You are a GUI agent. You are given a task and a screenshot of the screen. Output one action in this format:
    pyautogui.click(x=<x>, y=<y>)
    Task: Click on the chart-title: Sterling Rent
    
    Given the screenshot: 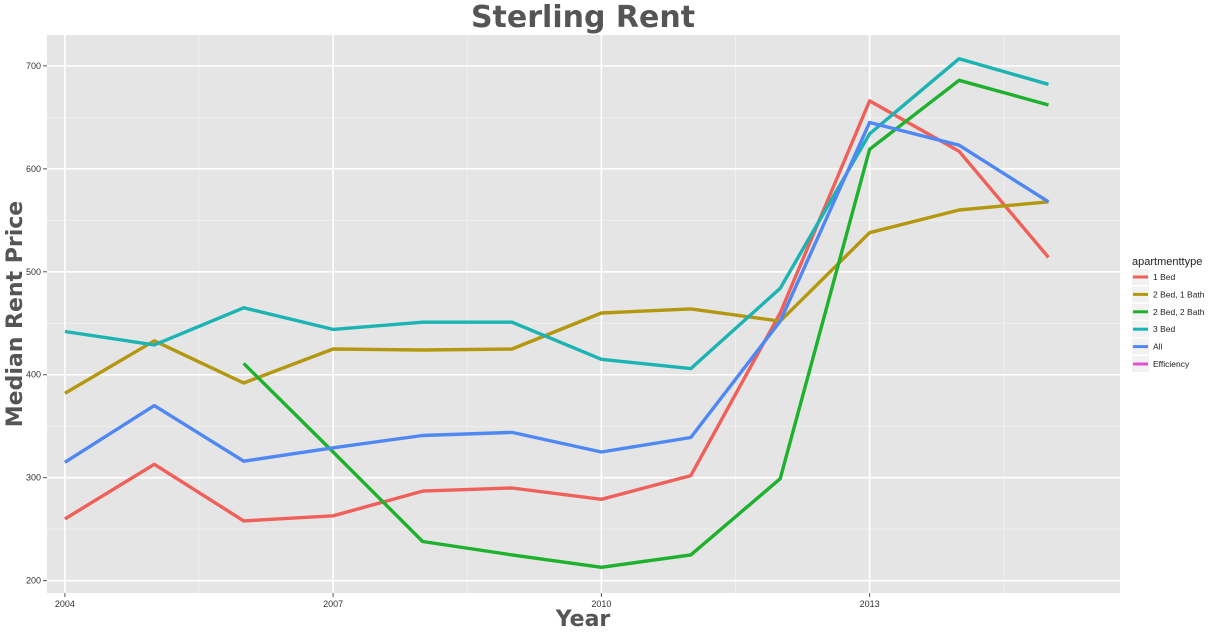 What is the action you would take?
    pyautogui.click(x=583, y=17)
    